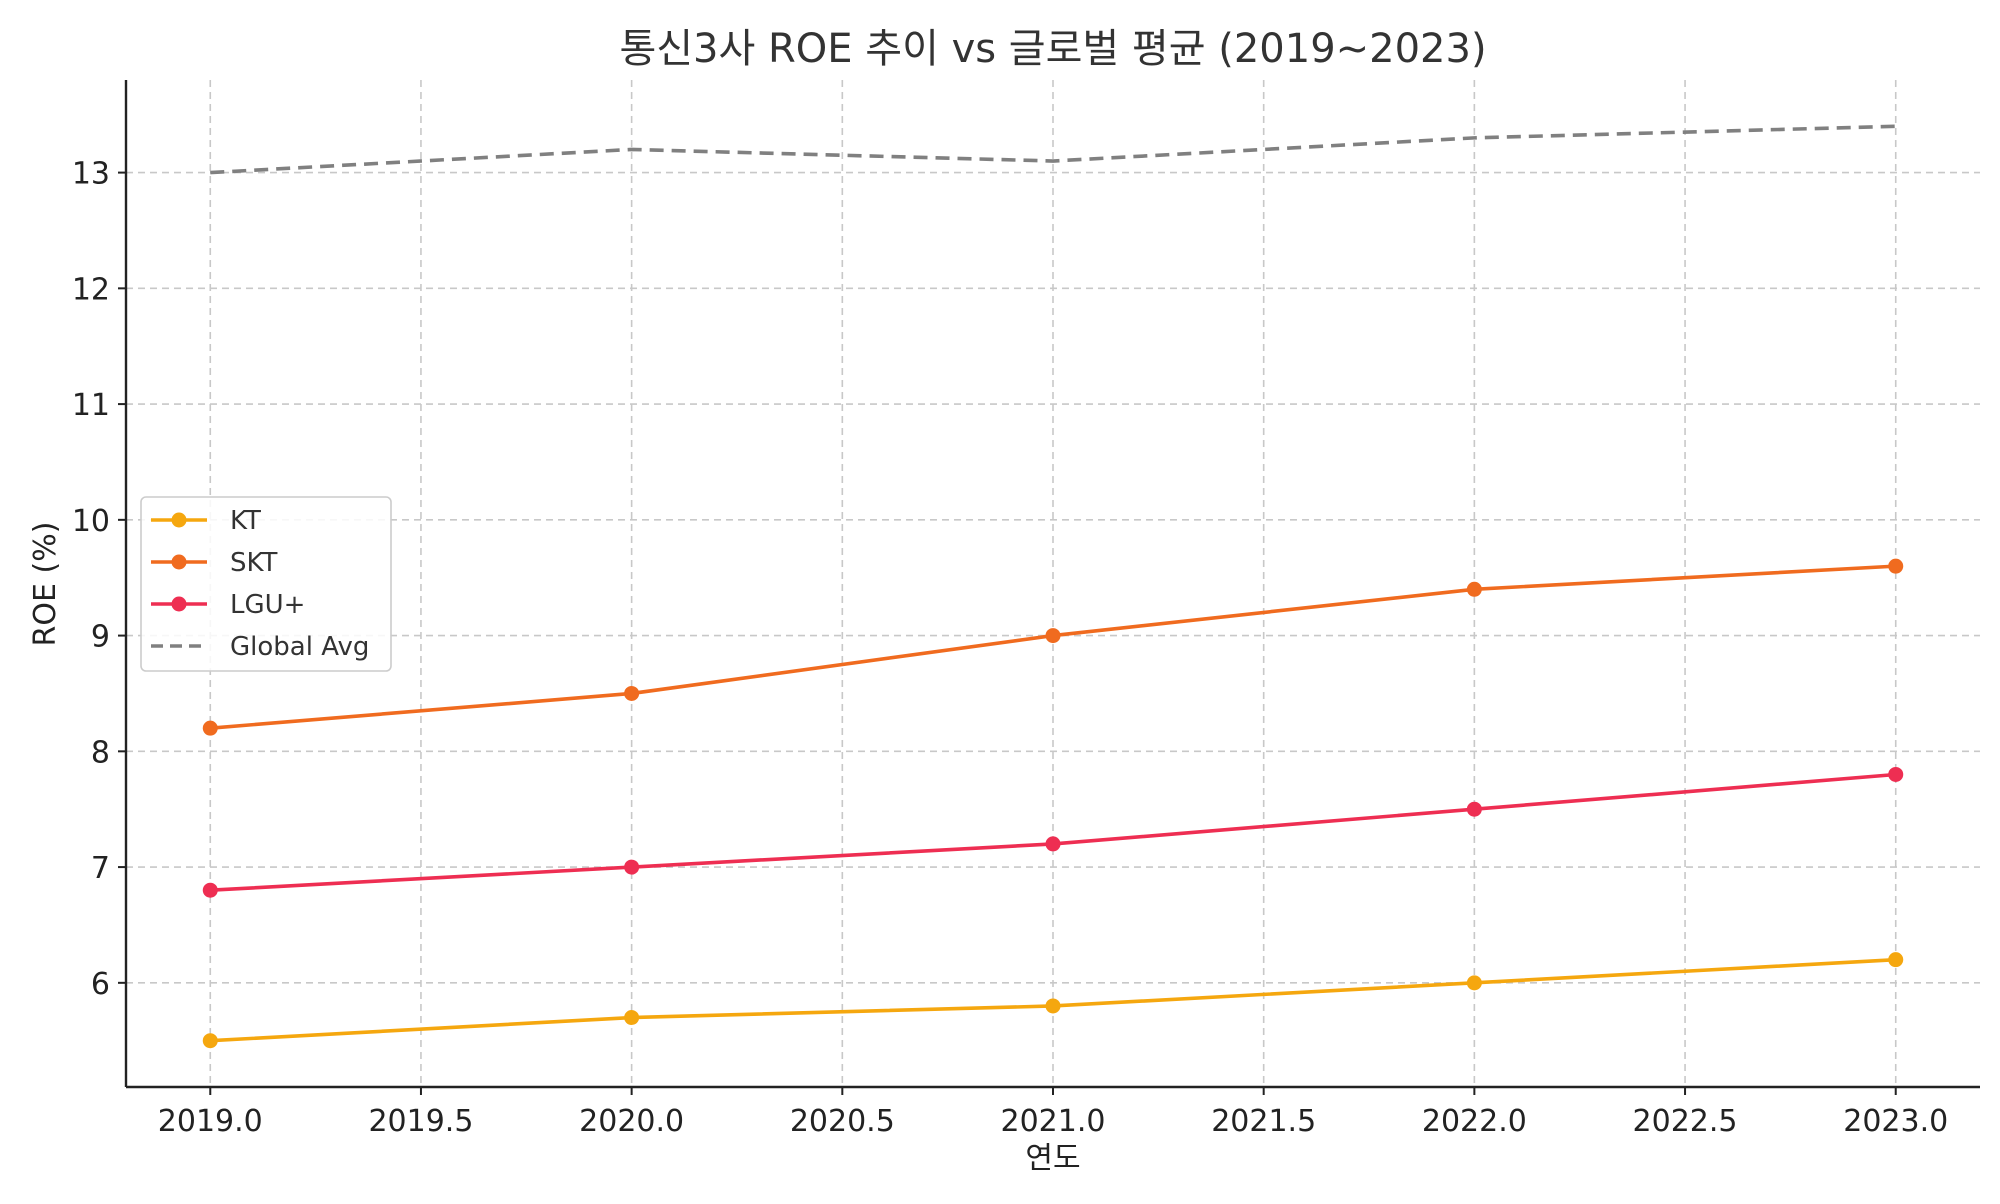 The image size is (2000, 1204). What do you see at coordinates (179, 520) in the screenshot?
I see `legend-marker-kt` at bounding box center [179, 520].